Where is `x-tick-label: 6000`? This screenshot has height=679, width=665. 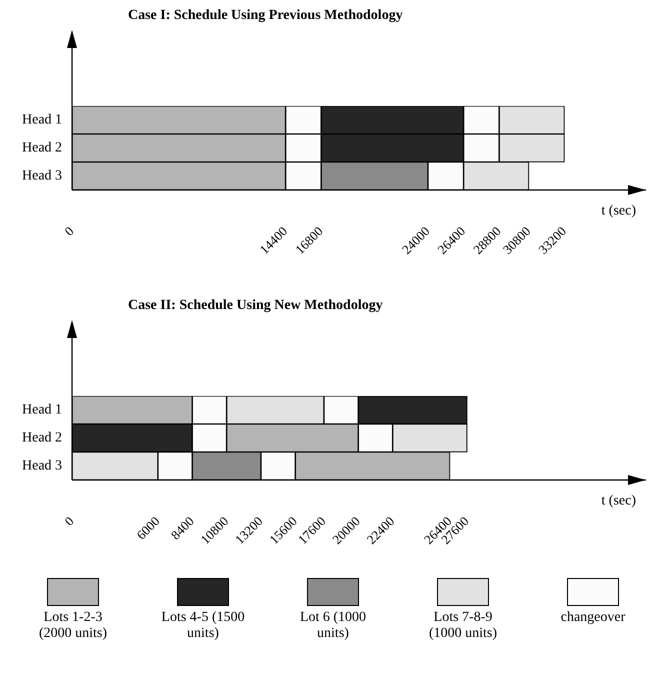
x-tick-label: 6000 is located at coordinates (147, 527).